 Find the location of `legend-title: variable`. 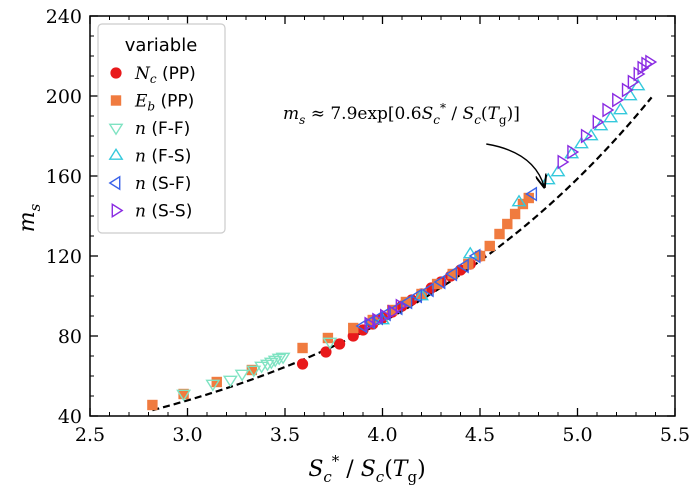

legend-title: variable is located at coordinates (161, 45).